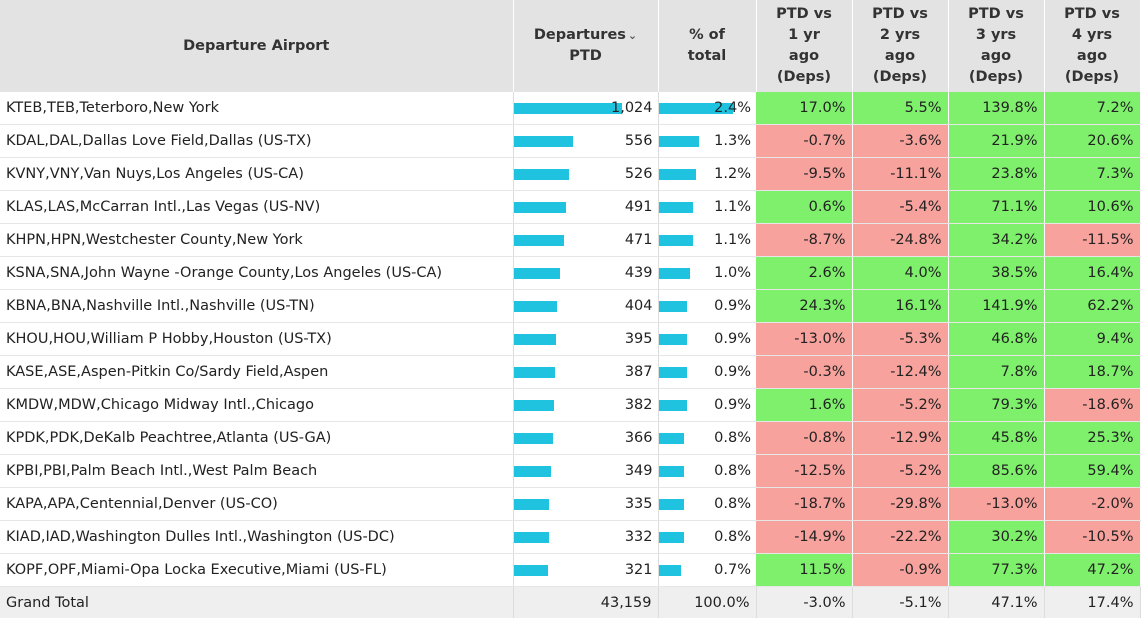 The width and height of the screenshot is (1143, 618). What do you see at coordinates (996, 570) in the screenshot?
I see `ptd-m3-cell: 77.3%` at bounding box center [996, 570].